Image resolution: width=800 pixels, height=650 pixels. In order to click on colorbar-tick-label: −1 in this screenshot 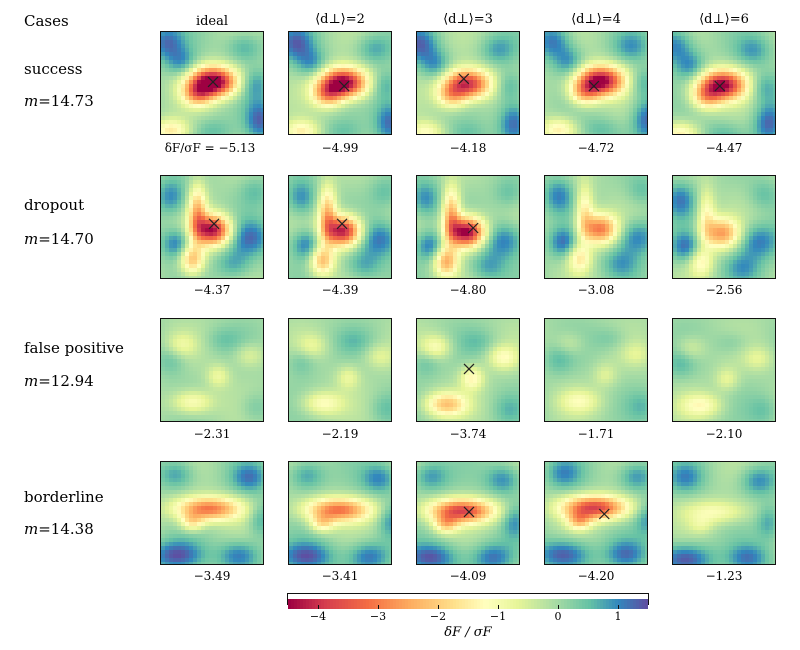, I will do `click(498, 616)`.